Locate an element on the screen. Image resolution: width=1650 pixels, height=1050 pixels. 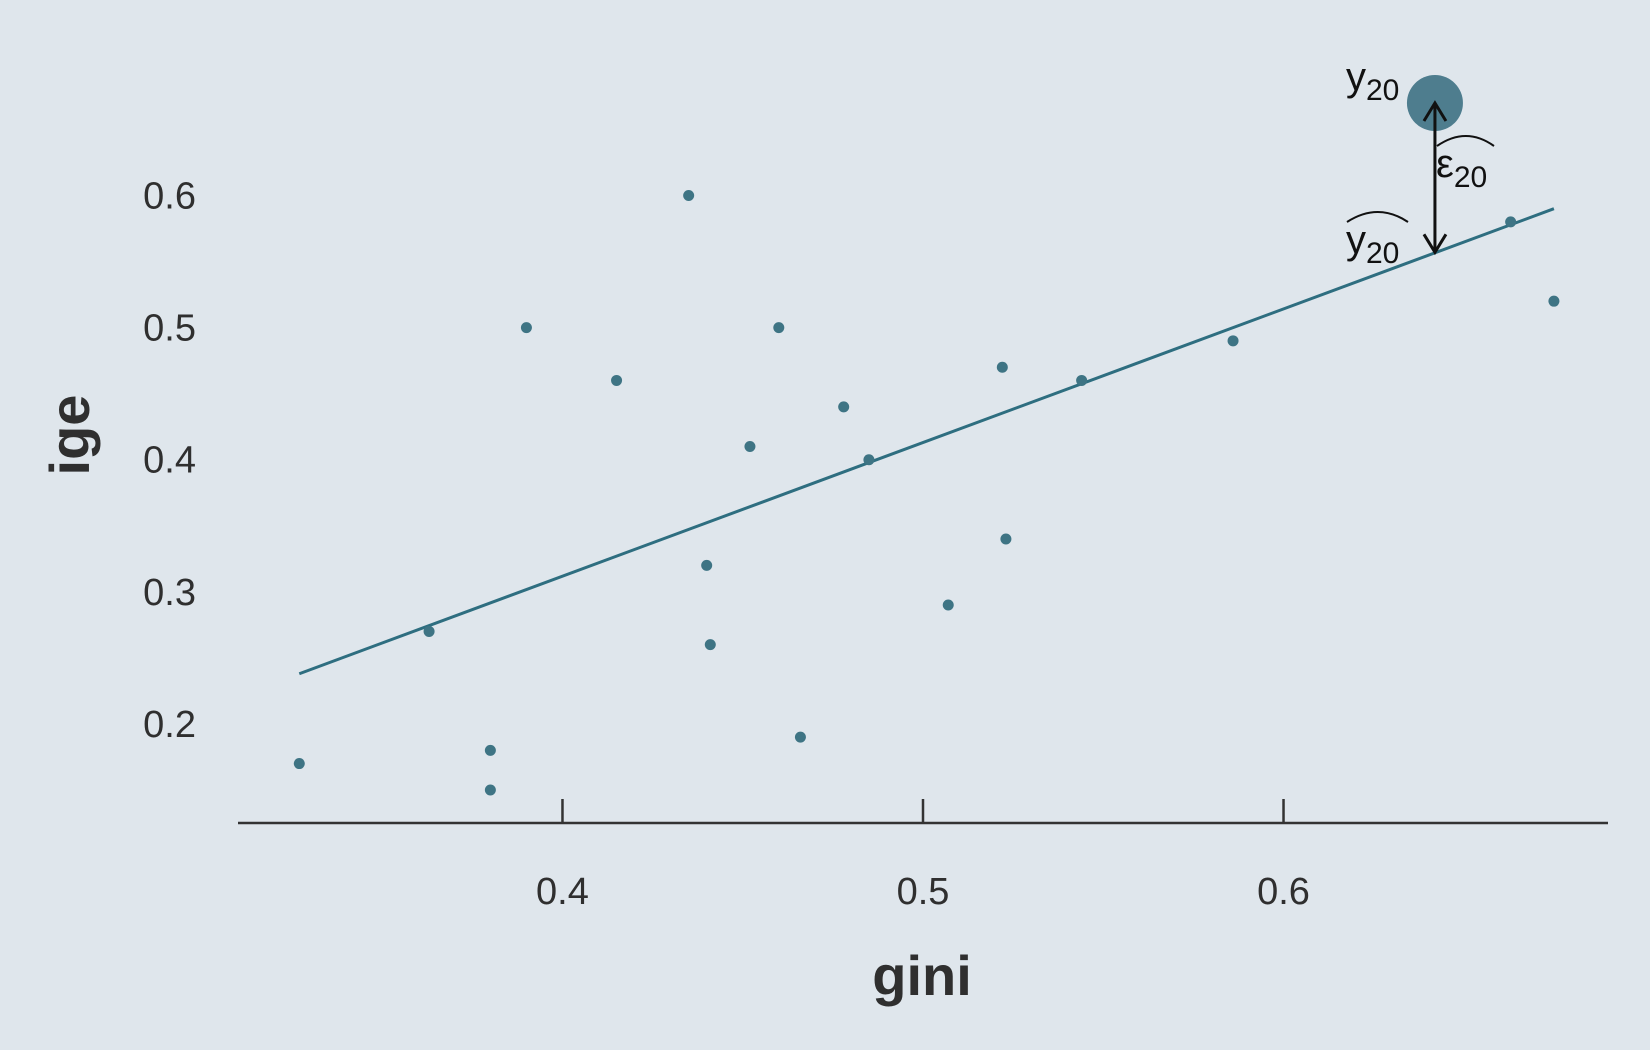
observed-label-main: y is located at coordinates (1356, 77).